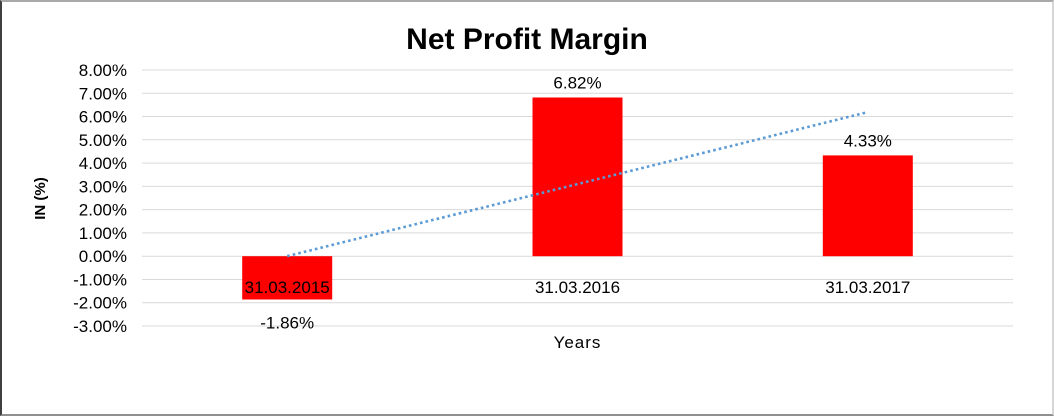  What do you see at coordinates (103, 186) in the screenshot?
I see `y-tick-label: 3.00%` at bounding box center [103, 186].